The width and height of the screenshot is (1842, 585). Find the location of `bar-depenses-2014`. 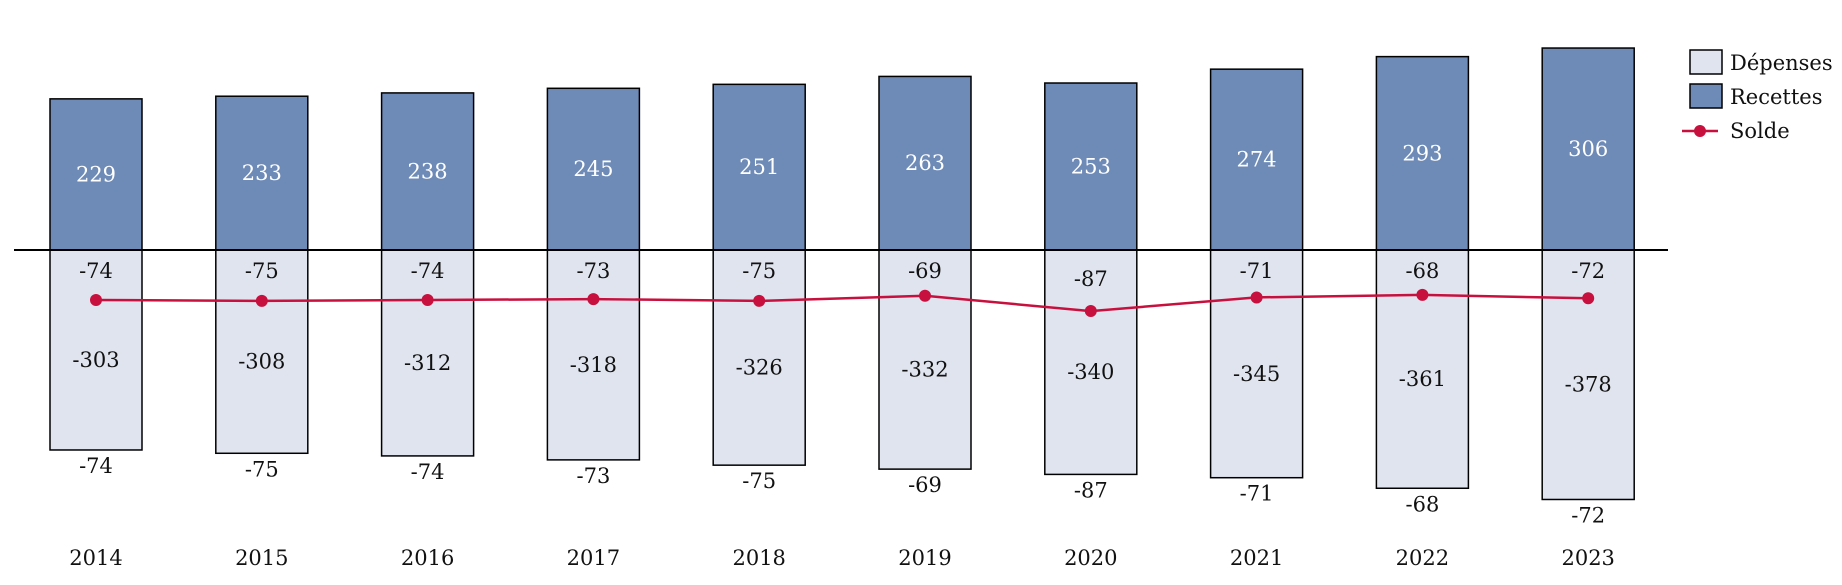

bar-depenses-2014 is located at coordinates (96, 350).